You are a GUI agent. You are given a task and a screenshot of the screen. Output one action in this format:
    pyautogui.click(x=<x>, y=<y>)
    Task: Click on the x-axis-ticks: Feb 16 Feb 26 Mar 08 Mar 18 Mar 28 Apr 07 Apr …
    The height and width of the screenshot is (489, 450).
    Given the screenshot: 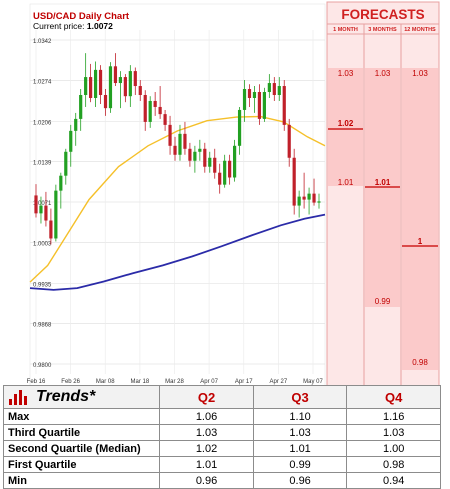 What is the action you would take?
    pyautogui.click(x=175, y=382)
    